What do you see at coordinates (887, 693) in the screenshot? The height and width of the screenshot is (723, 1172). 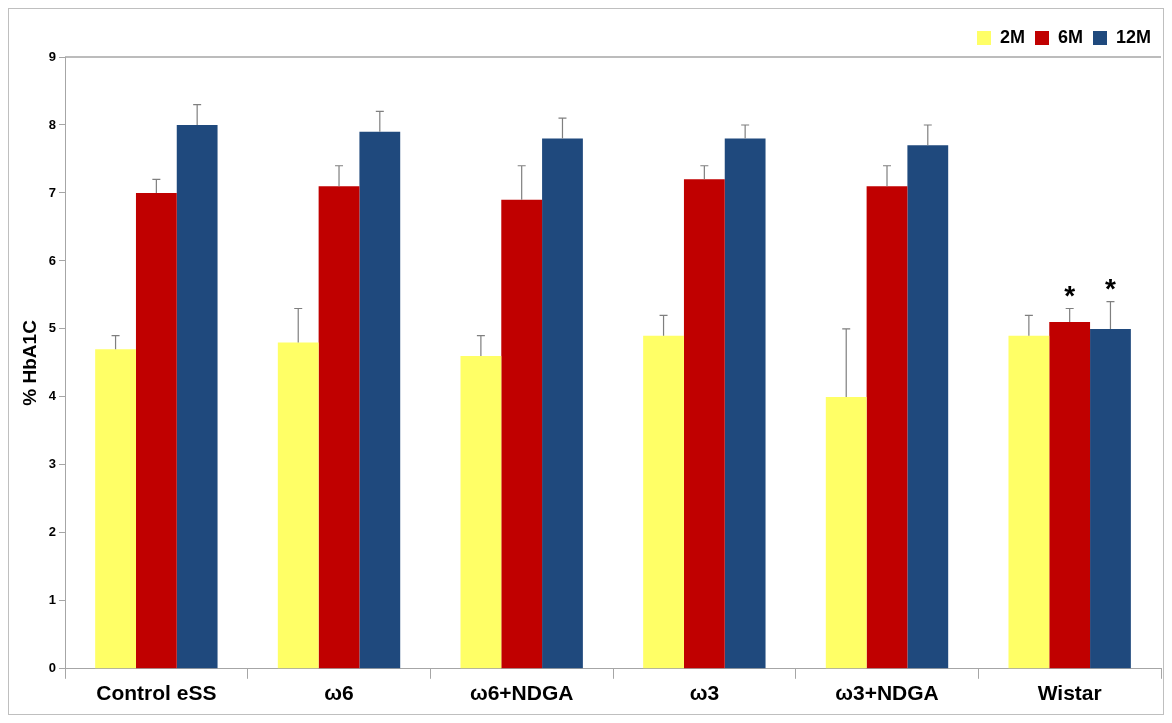 I see `x-tick-label: ω3+NDGA` at bounding box center [887, 693].